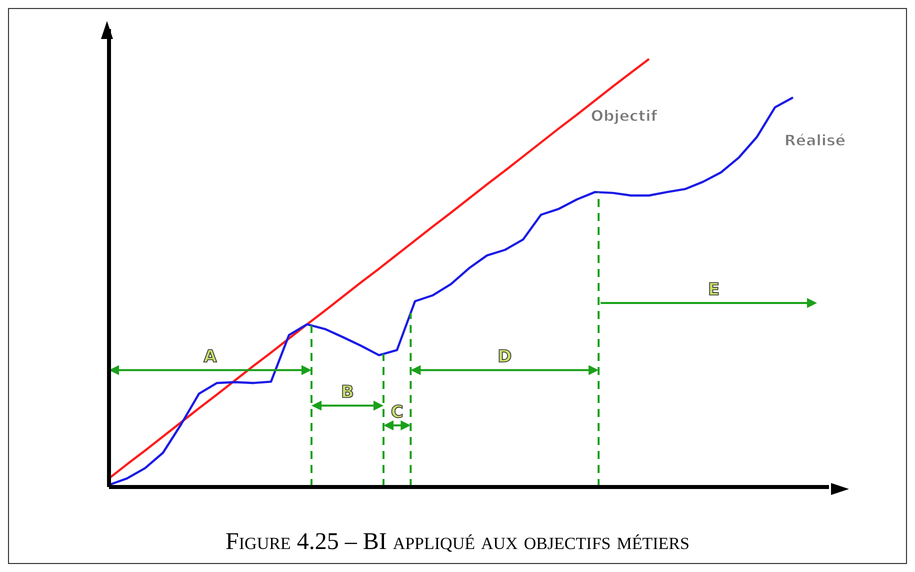 The image size is (915, 572). What do you see at coordinates (714, 290) in the screenshot?
I see `annotation: E` at bounding box center [714, 290].